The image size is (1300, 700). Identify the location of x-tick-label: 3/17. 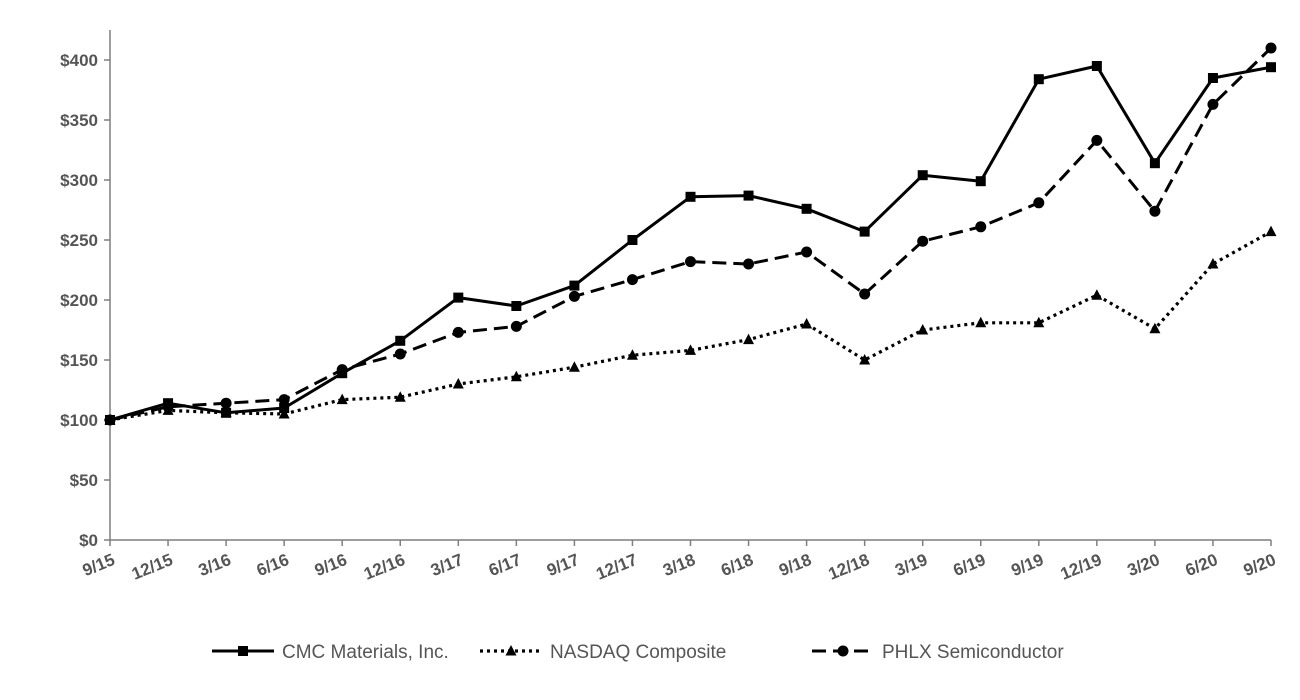
(447, 565).